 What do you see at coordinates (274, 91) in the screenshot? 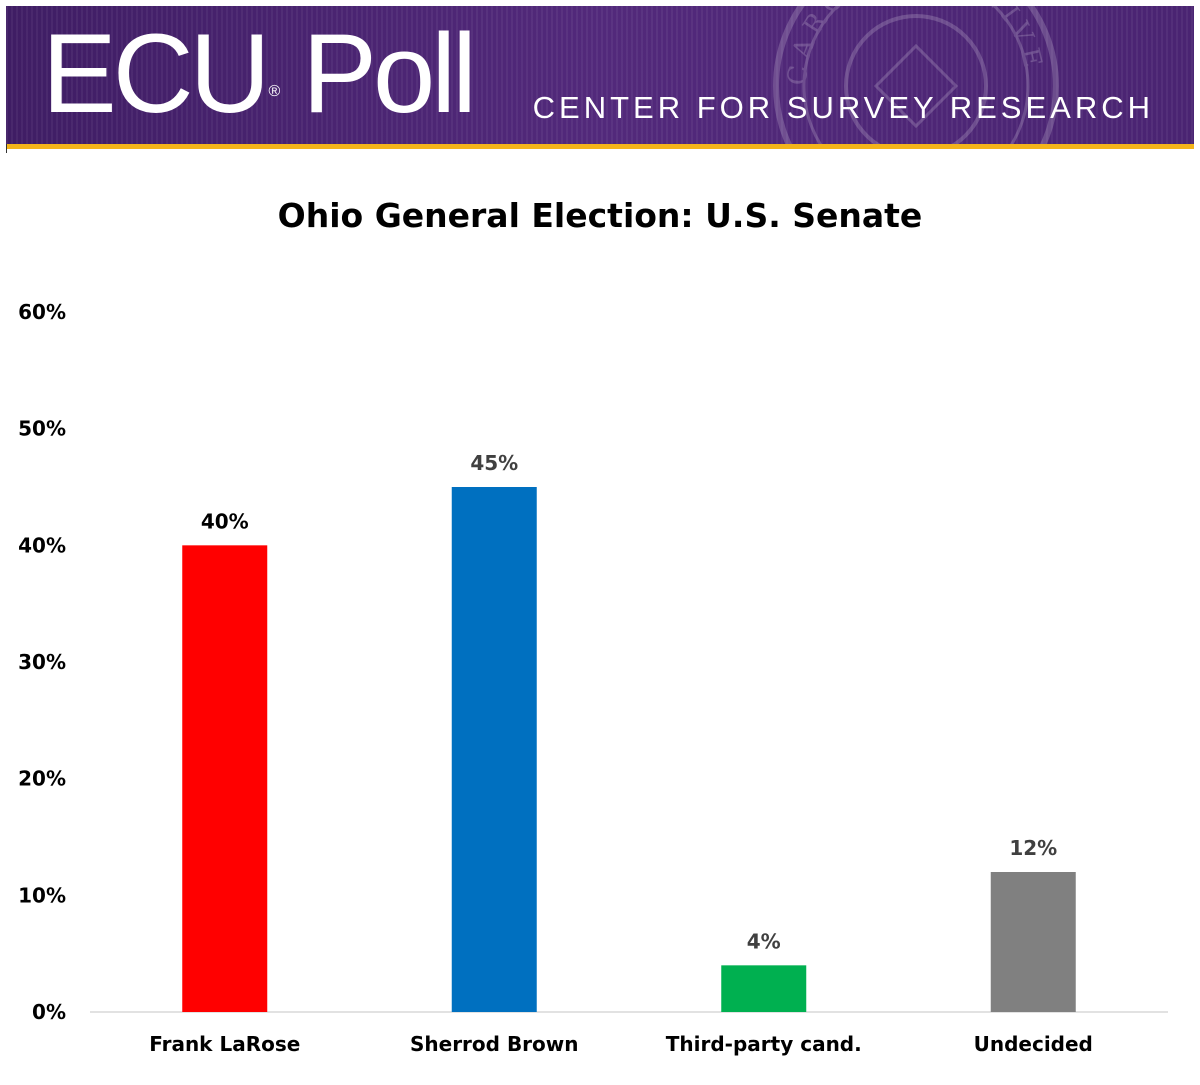
I see `registered-mark: ®` at bounding box center [274, 91].